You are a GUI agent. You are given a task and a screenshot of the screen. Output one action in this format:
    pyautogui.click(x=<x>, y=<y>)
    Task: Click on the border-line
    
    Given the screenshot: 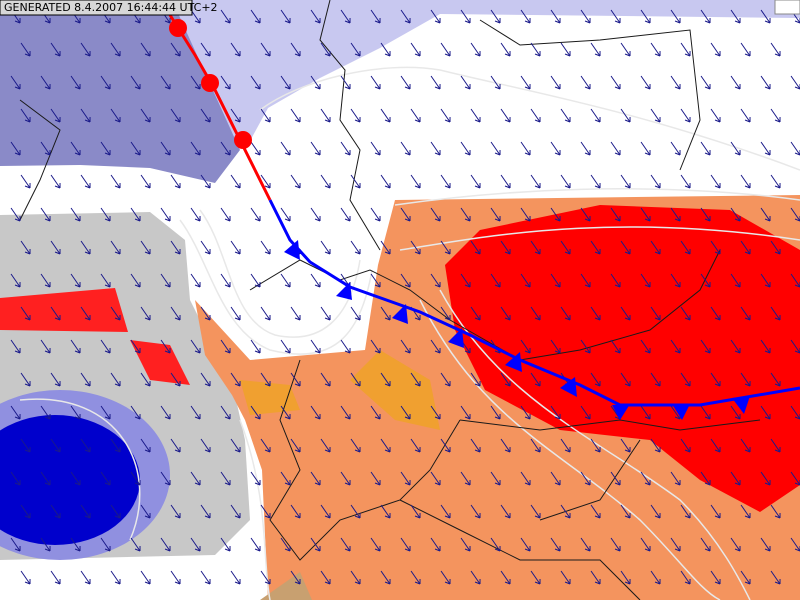 What is the action you would take?
    pyautogui.click(x=350, y=125)
    